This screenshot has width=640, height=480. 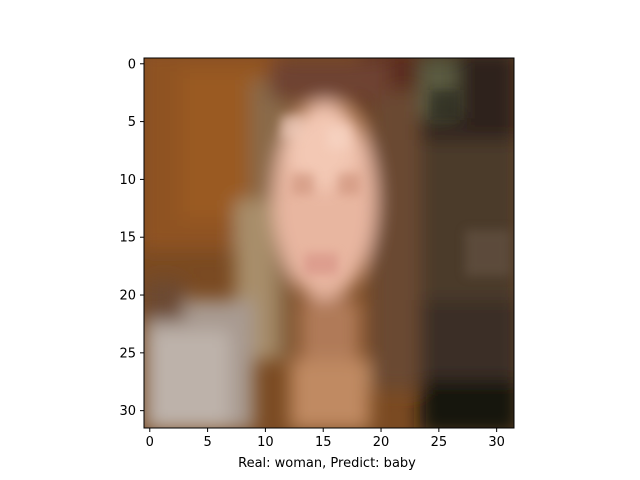 What do you see at coordinates (127, 296) in the screenshot?
I see `y-tick-label: 20` at bounding box center [127, 296].